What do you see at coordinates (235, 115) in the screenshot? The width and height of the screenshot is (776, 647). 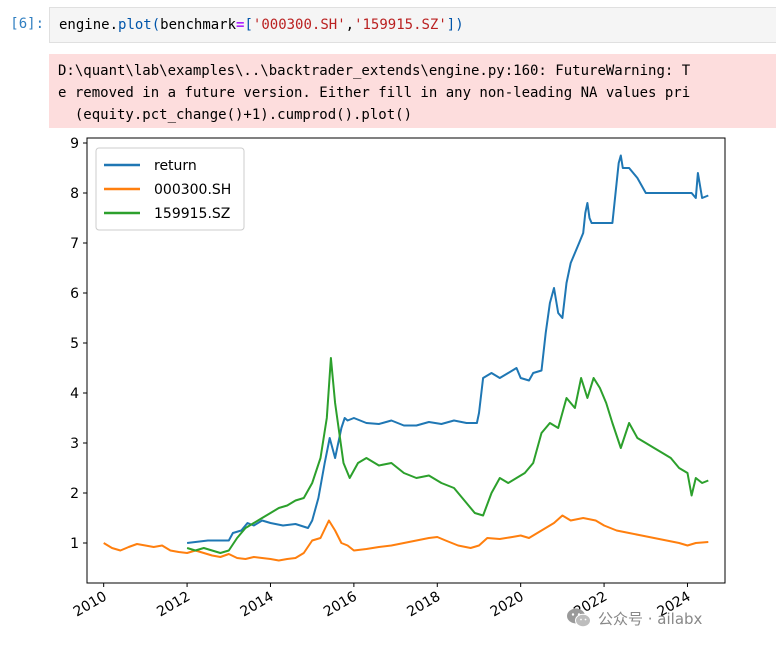 I see `stderr-line: (equity.pct_change()+1).cumprod().plot()` at bounding box center [235, 115].